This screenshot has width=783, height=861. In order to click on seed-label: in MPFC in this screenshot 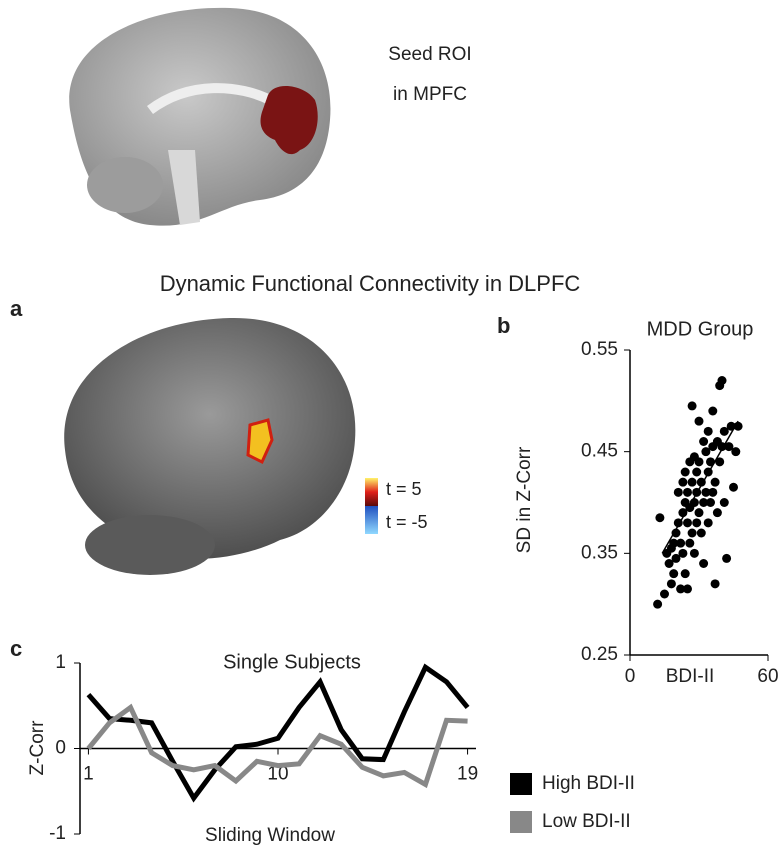, I will do `click(430, 94)`.